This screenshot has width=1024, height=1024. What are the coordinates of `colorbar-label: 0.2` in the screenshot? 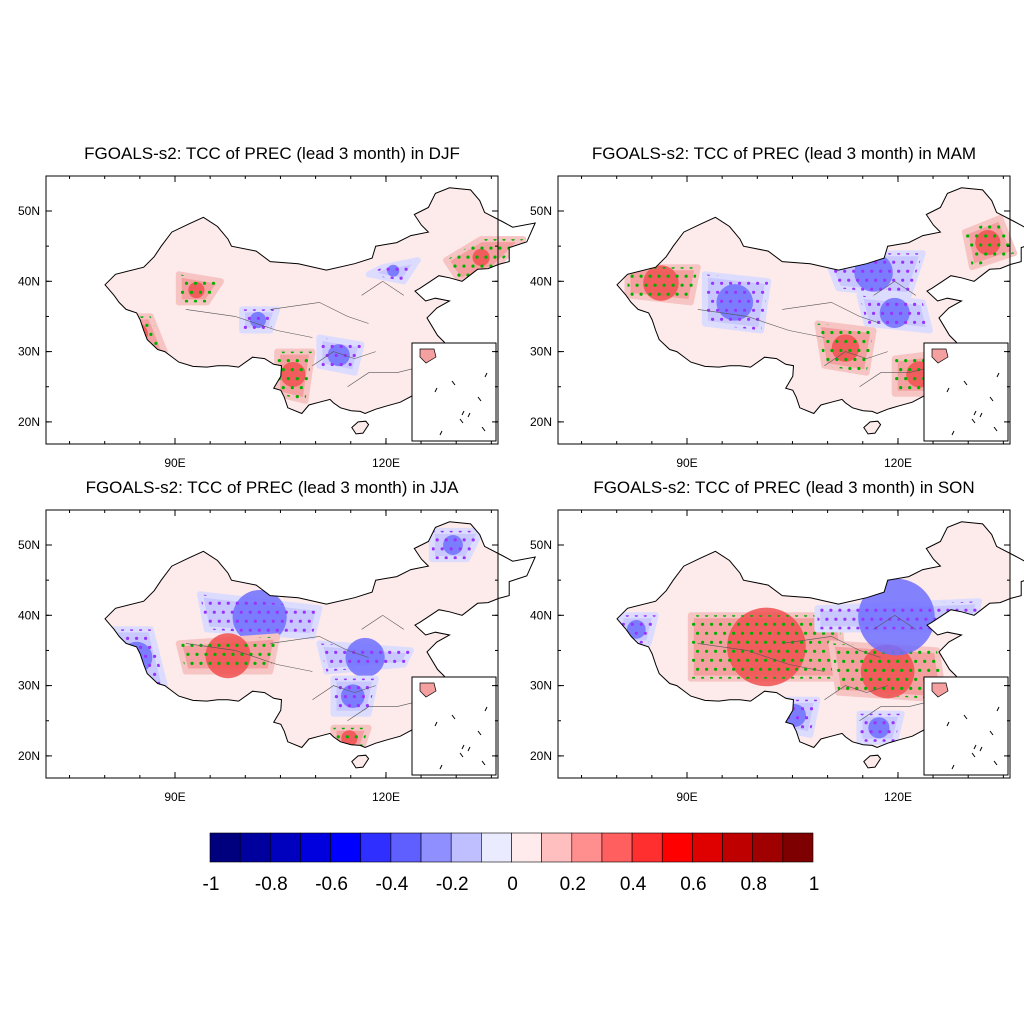 It's located at (573, 884).